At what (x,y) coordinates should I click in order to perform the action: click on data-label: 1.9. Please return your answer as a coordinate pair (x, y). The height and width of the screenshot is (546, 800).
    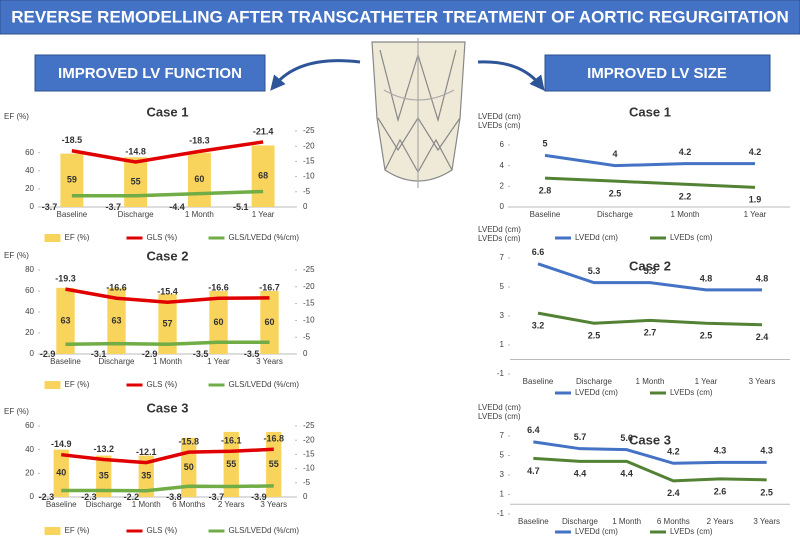
    Looking at the image, I should click on (755, 200).